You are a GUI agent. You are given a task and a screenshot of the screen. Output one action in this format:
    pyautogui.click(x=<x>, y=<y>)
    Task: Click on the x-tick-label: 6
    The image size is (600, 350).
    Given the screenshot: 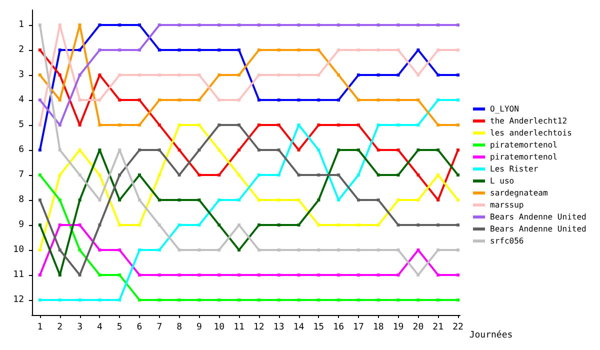 What is the action you would take?
    pyautogui.click(x=139, y=327)
    